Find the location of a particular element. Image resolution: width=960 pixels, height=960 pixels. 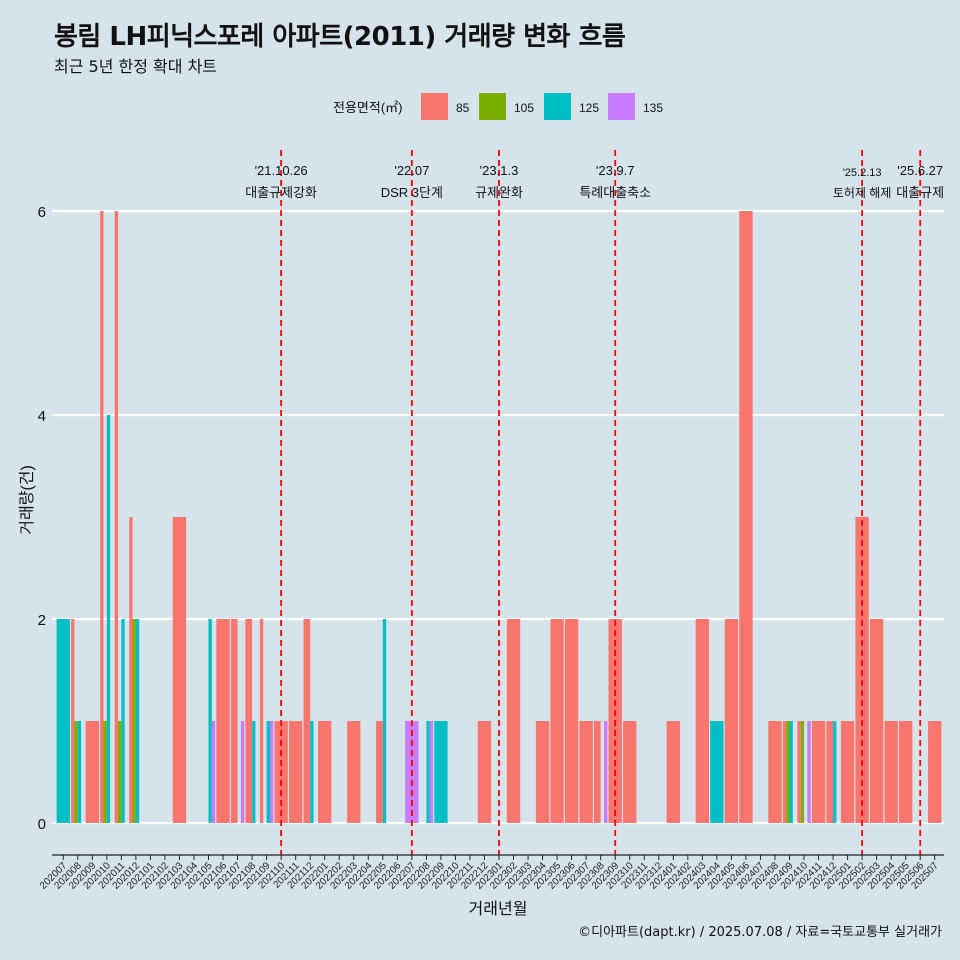

event-date-label: '23.1.3 is located at coordinates (499, 170).